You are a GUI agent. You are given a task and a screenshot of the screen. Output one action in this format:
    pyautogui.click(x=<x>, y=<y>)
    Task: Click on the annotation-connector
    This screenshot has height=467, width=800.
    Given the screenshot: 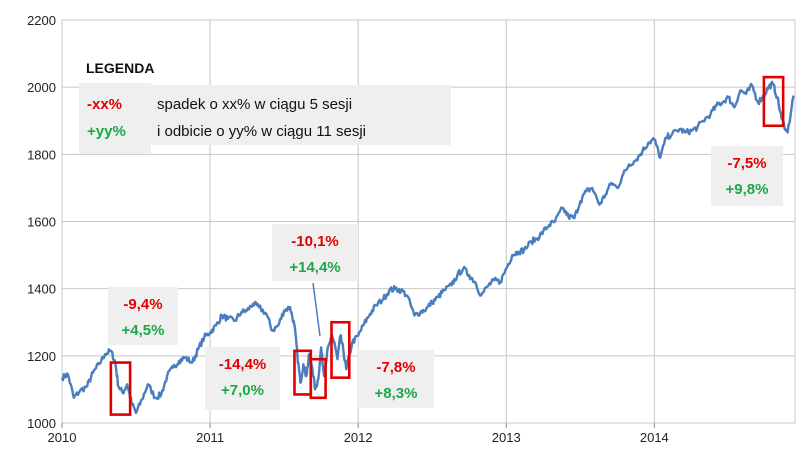 What is the action you would take?
    pyautogui.click(x=316, y=309)
    